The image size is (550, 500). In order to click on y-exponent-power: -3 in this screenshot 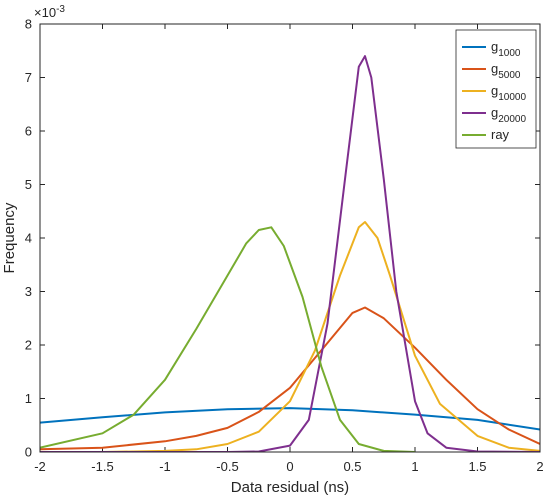, I will do `click(60, 9)`.